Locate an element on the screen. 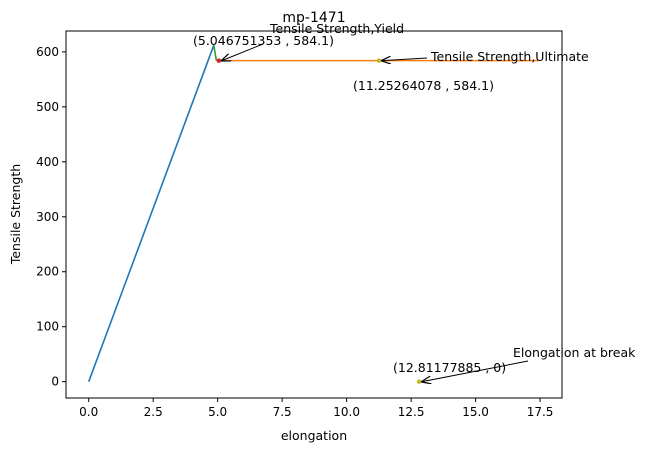 The image size is (660, 453). y-tick-label: 300 is located at coordinates (47, 217).